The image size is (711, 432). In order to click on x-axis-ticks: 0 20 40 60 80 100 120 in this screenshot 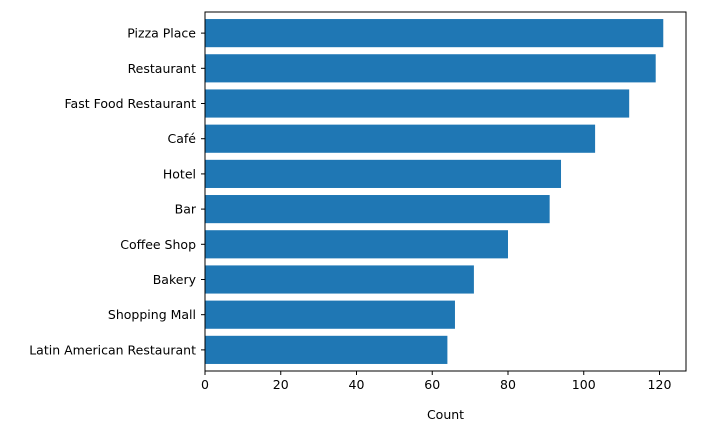, I will do `click(436, 381)`.